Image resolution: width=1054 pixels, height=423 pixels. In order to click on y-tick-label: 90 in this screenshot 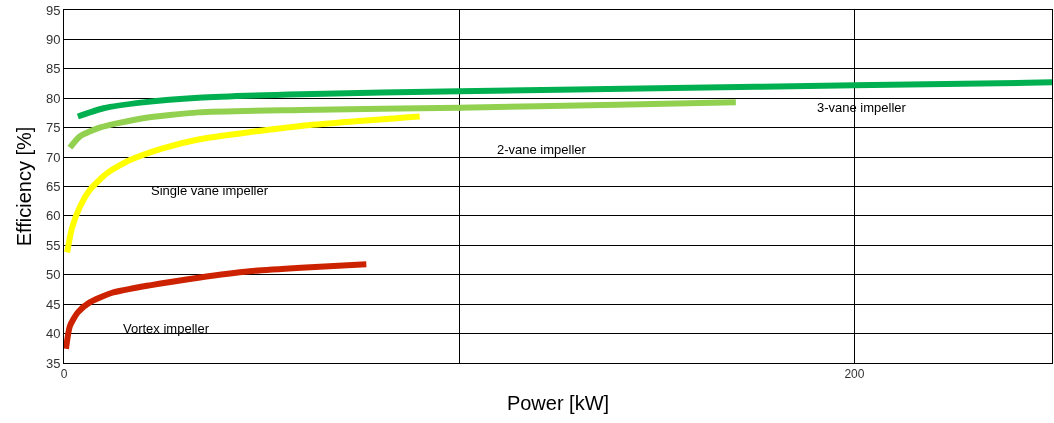, I will do `click(53, 39)`.